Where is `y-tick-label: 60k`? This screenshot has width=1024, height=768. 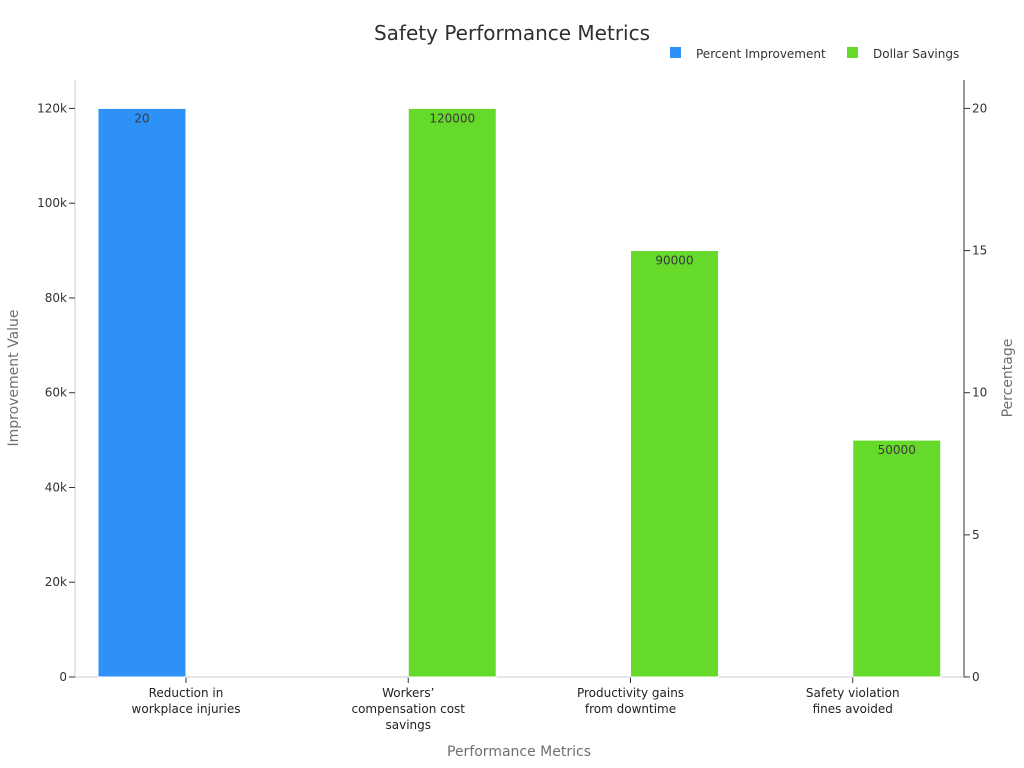 y-tick-label: 60k is located at coordinates (56, 393).